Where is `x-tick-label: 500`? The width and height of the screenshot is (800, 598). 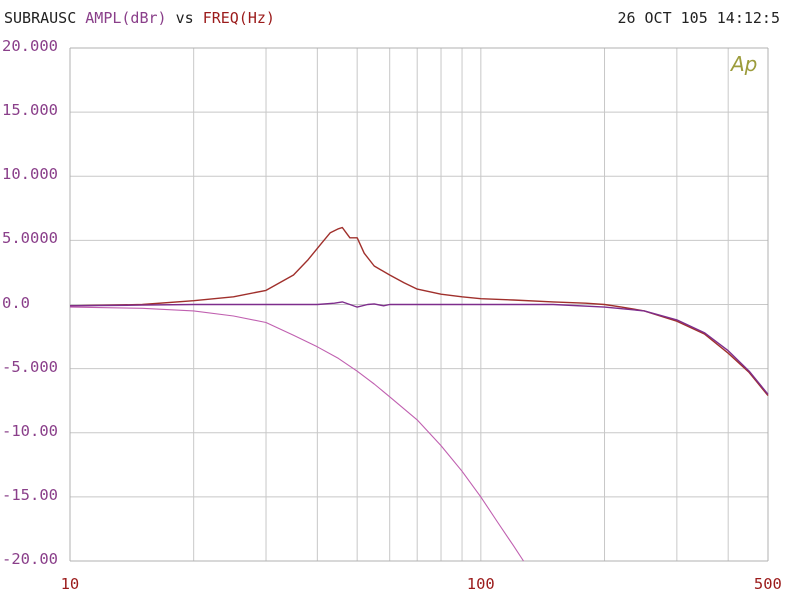 x-tick-label: 500 is located at coordinates (767, 584).